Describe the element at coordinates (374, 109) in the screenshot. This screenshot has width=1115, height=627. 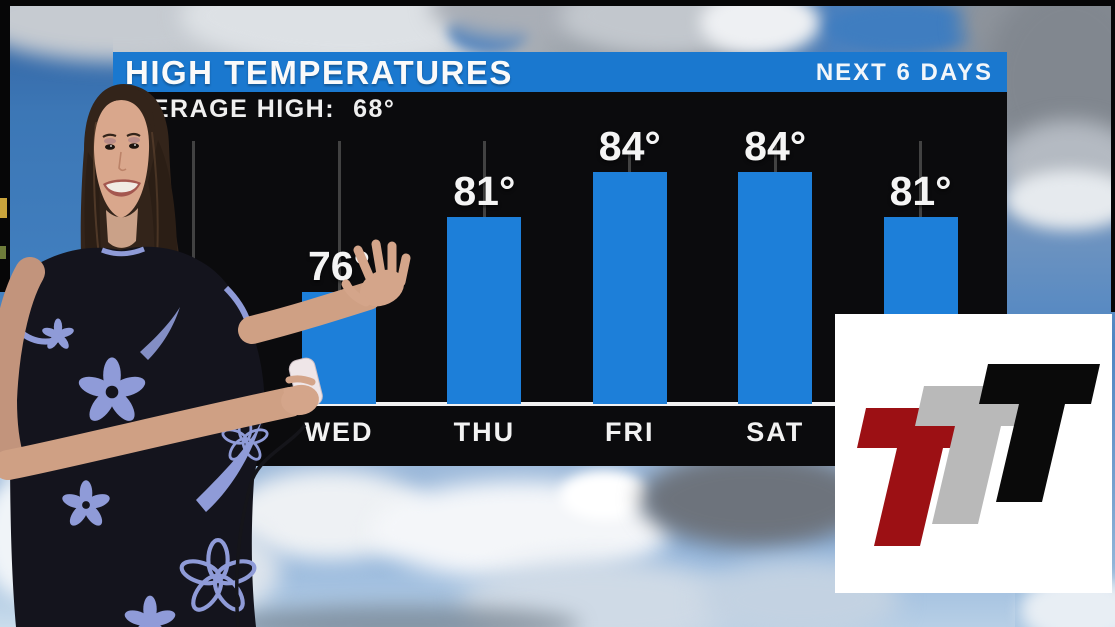
I see `average-high-value: 68°` at that location.